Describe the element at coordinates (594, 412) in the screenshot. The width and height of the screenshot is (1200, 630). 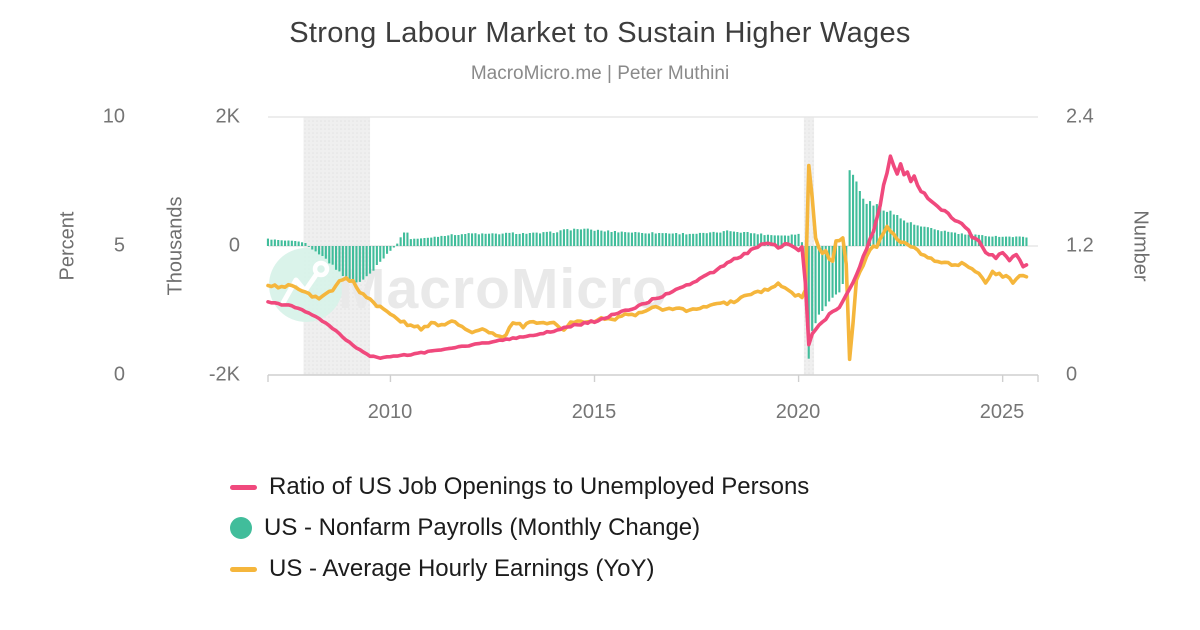
I see `x-tick-2015: 2015` at that location.